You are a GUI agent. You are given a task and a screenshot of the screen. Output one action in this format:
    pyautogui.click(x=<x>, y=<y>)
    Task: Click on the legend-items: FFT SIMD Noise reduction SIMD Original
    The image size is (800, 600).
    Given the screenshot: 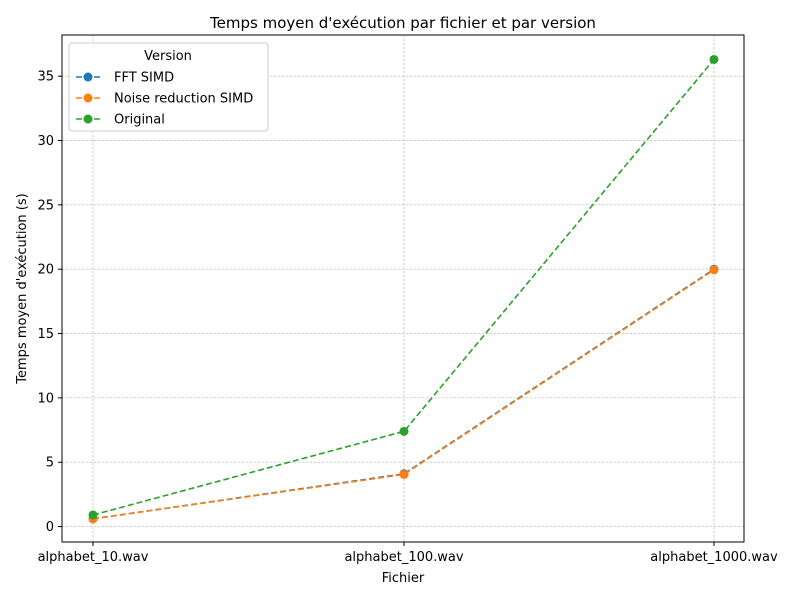 What is the action you would take?
    pyautogui.click(x=164, y=99)
    